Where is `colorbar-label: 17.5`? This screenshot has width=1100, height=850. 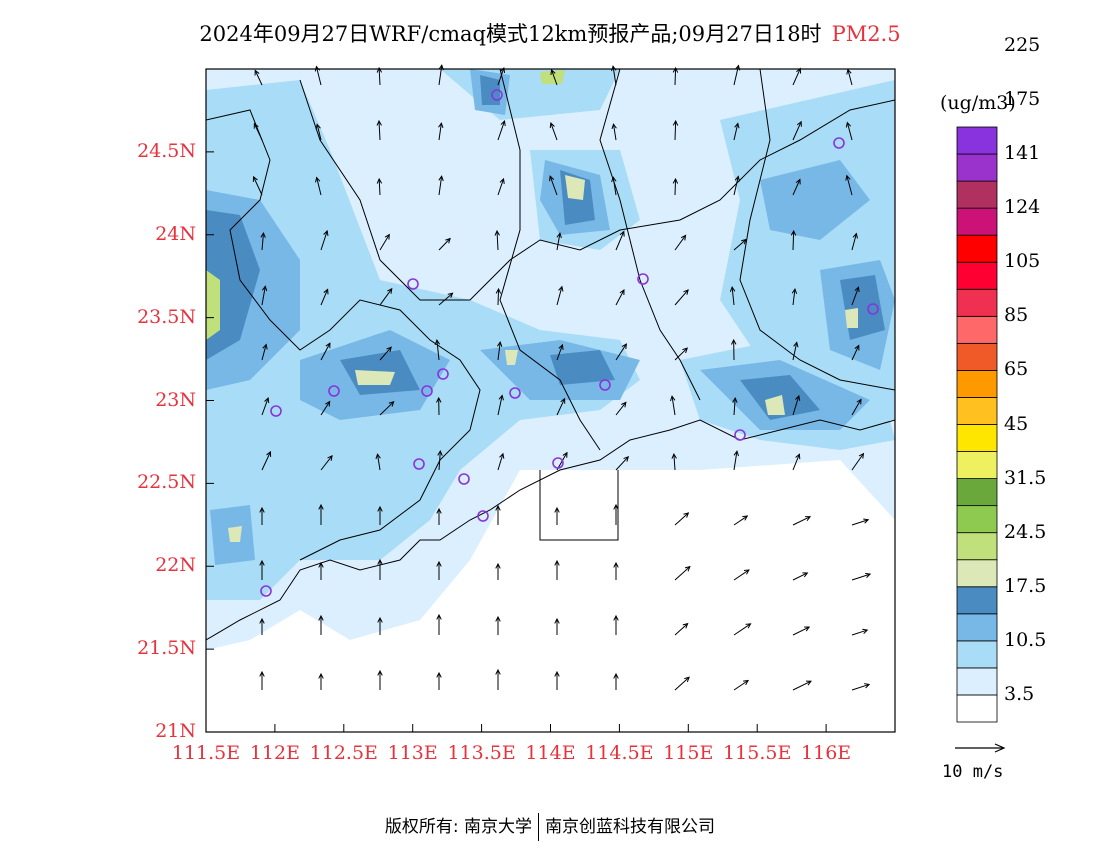
colorbar-label: 17.5 is located at coordinates (1025, 585).